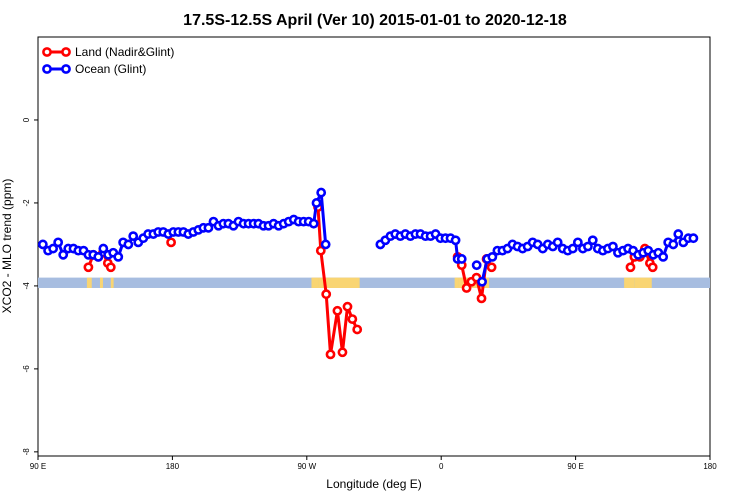 The width and height of the screenshot is (750, 500). I want to click on land-ocean-band, so click(374, 282).